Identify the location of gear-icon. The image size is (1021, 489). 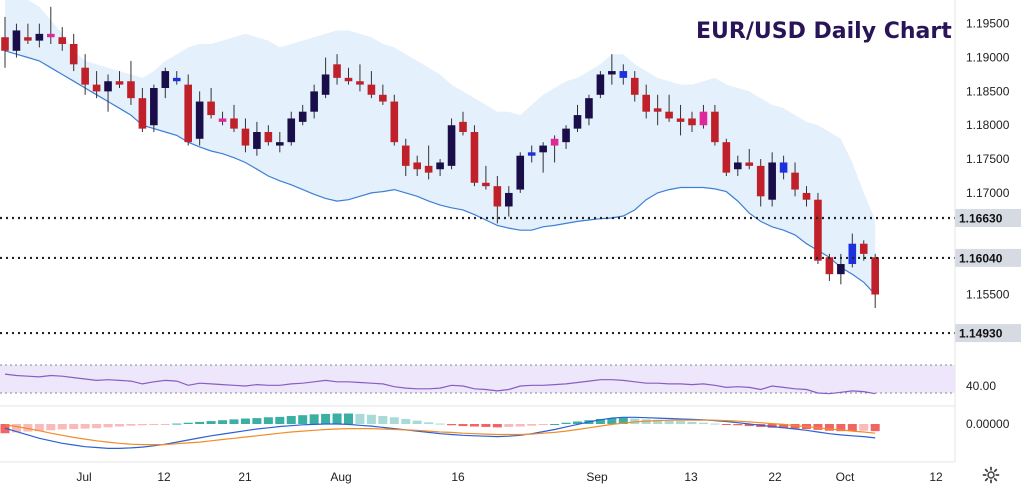
(991, 475).